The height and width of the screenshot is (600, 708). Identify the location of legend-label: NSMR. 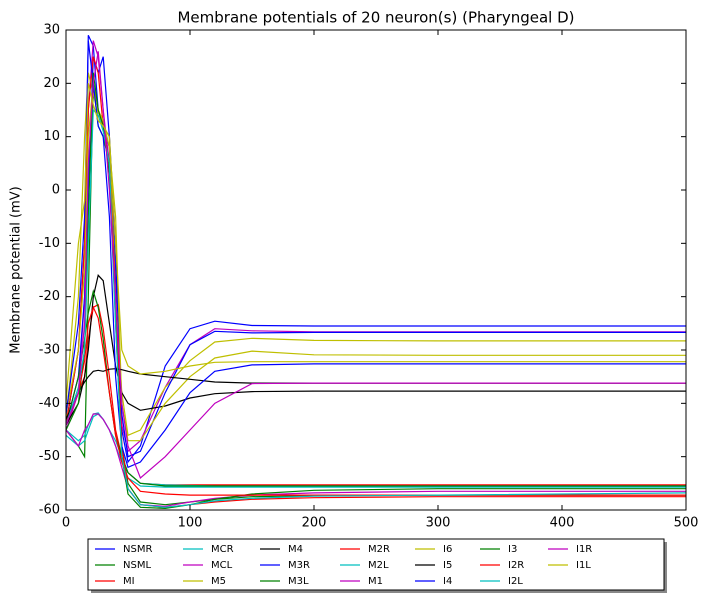
(137, 549).